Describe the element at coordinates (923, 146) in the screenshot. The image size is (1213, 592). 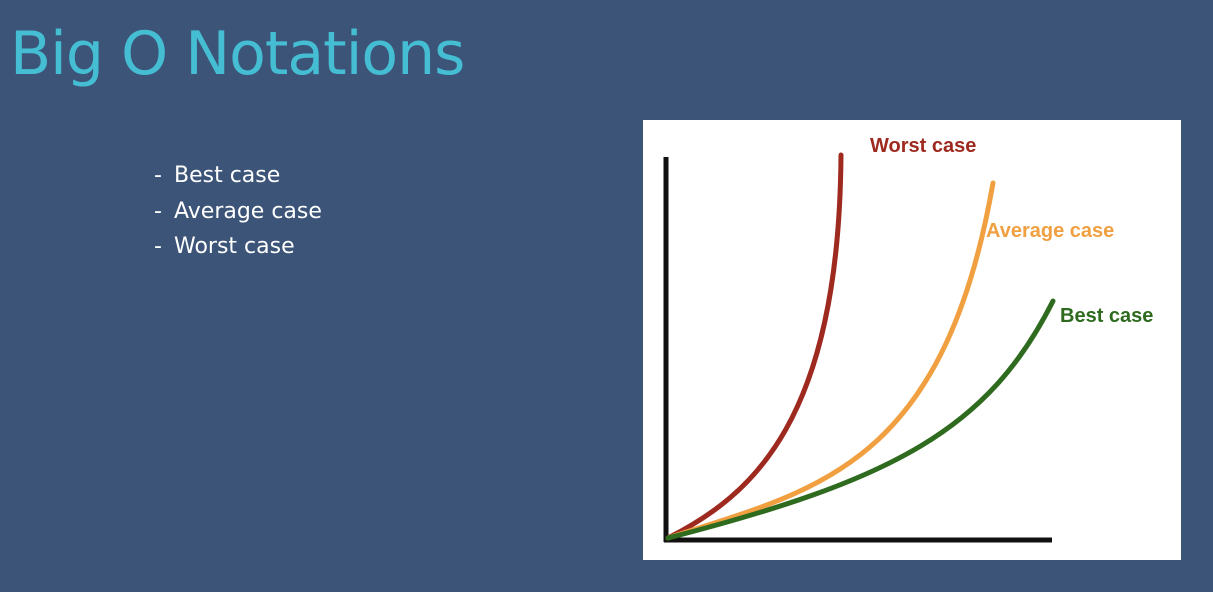
I see `worst-case-label: Worst case` at that location.